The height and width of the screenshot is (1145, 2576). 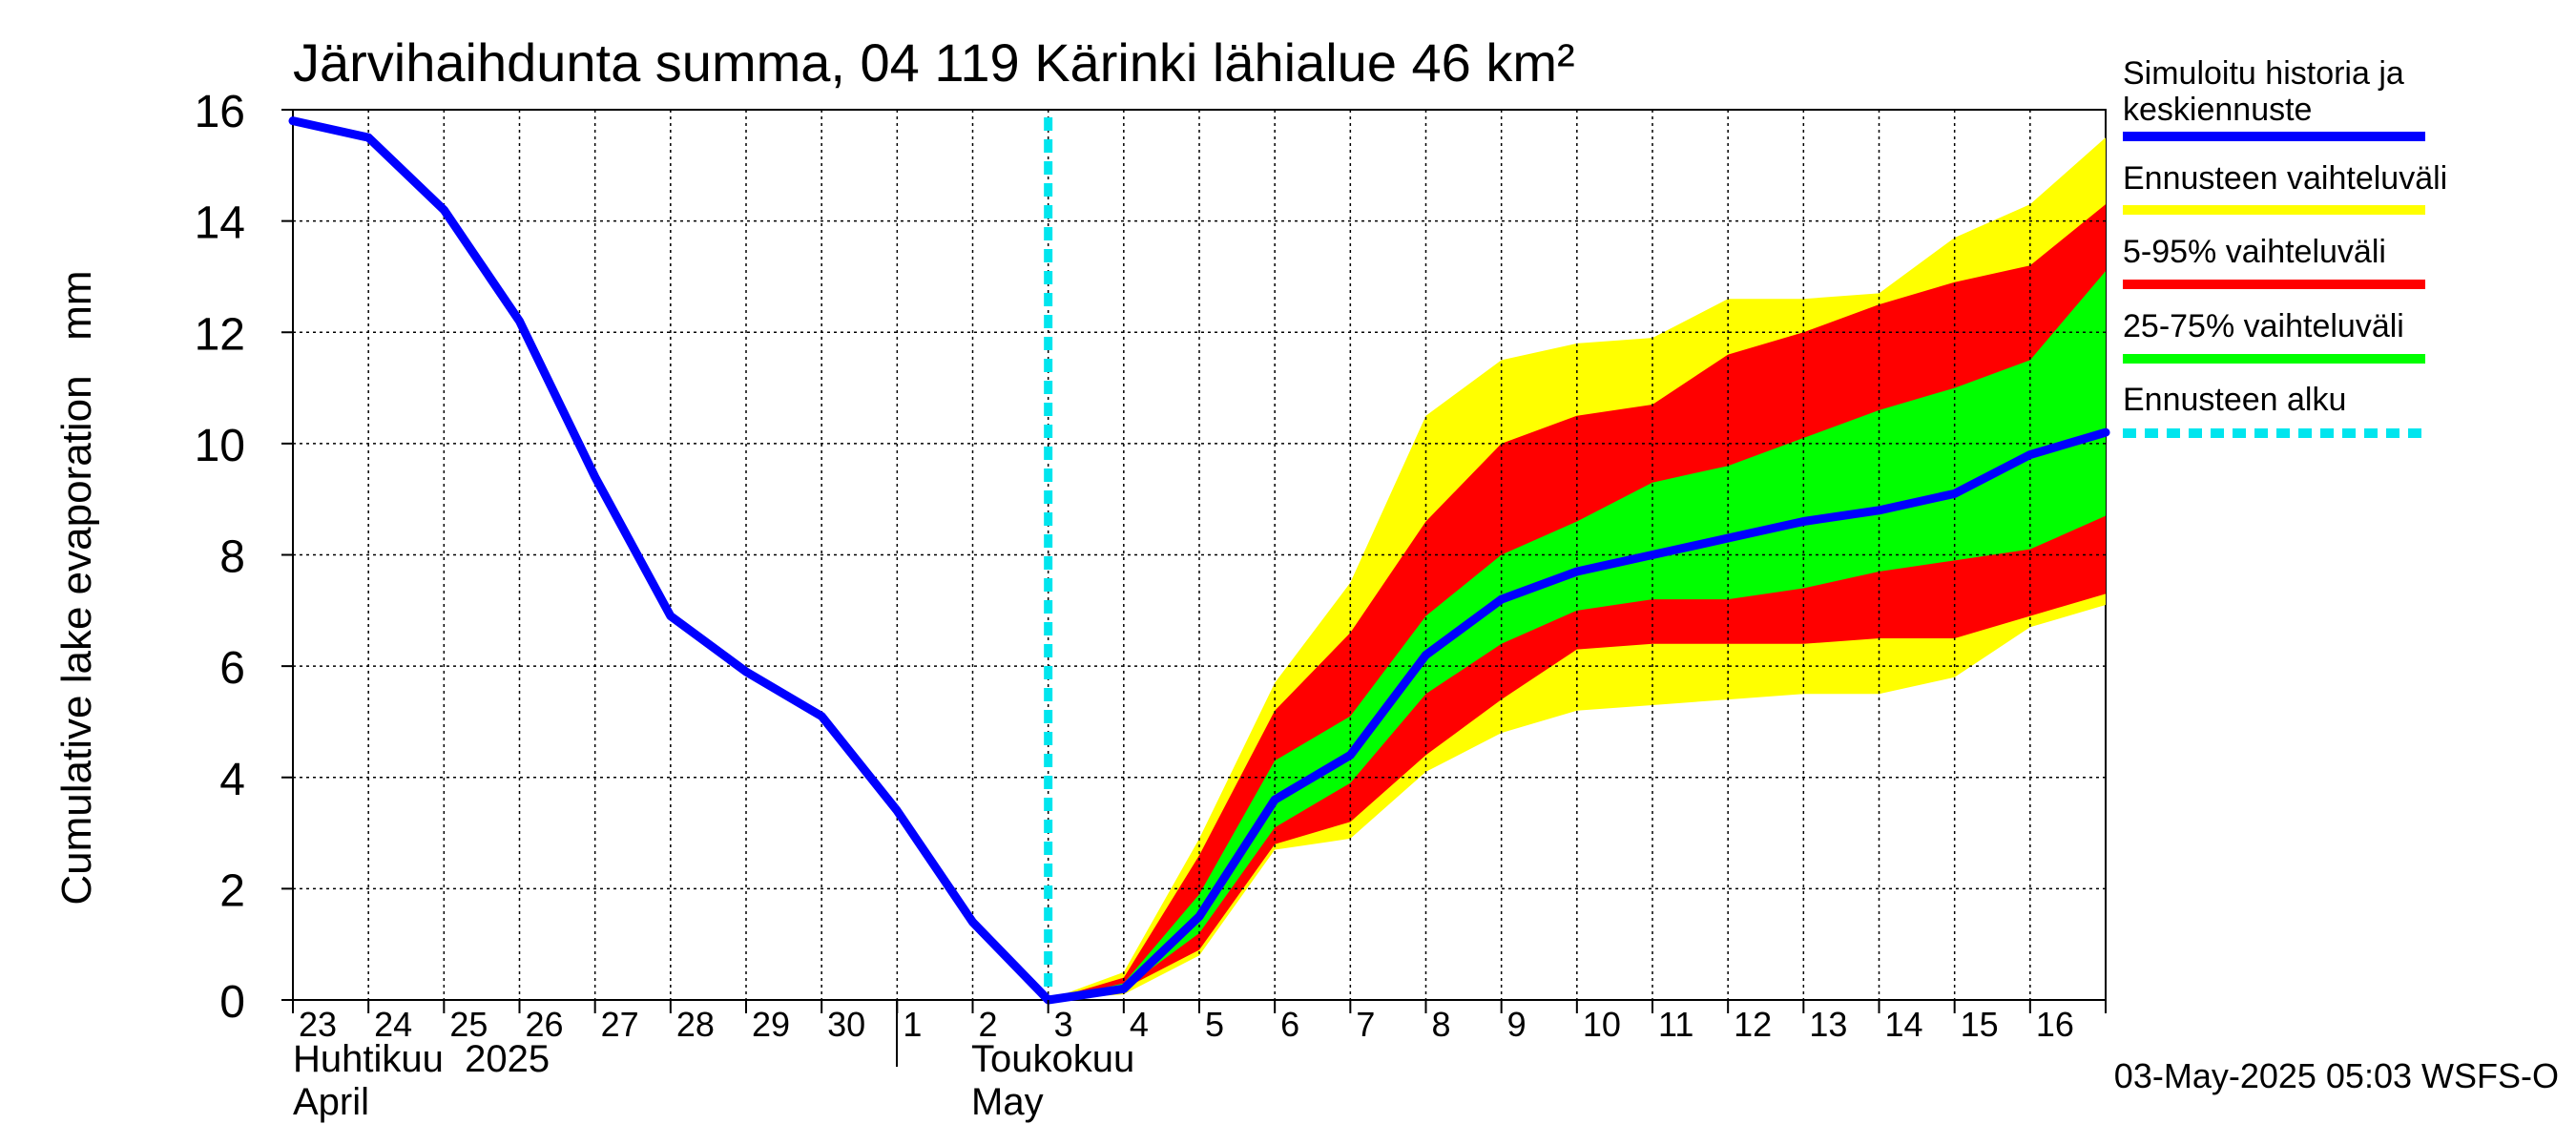 I want to click on y-tick-label: 6, so click(x=232, y=668).